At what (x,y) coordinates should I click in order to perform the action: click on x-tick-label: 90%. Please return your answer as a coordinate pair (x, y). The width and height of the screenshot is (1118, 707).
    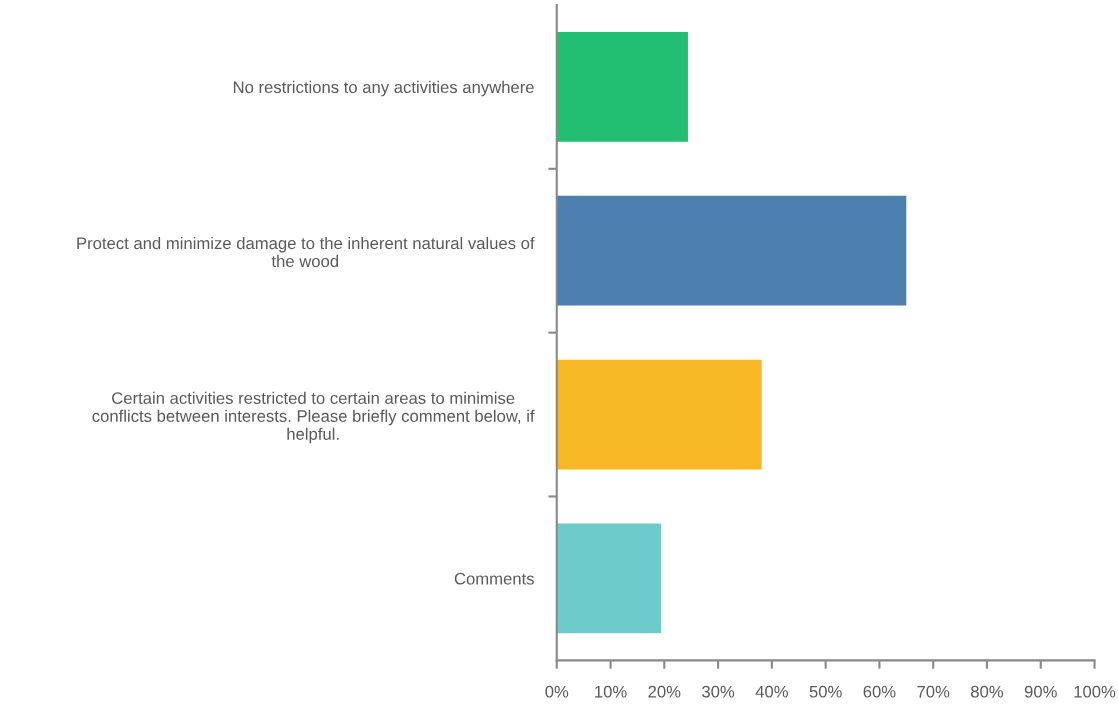
    Looking at the image, I should click on (1040, 691).